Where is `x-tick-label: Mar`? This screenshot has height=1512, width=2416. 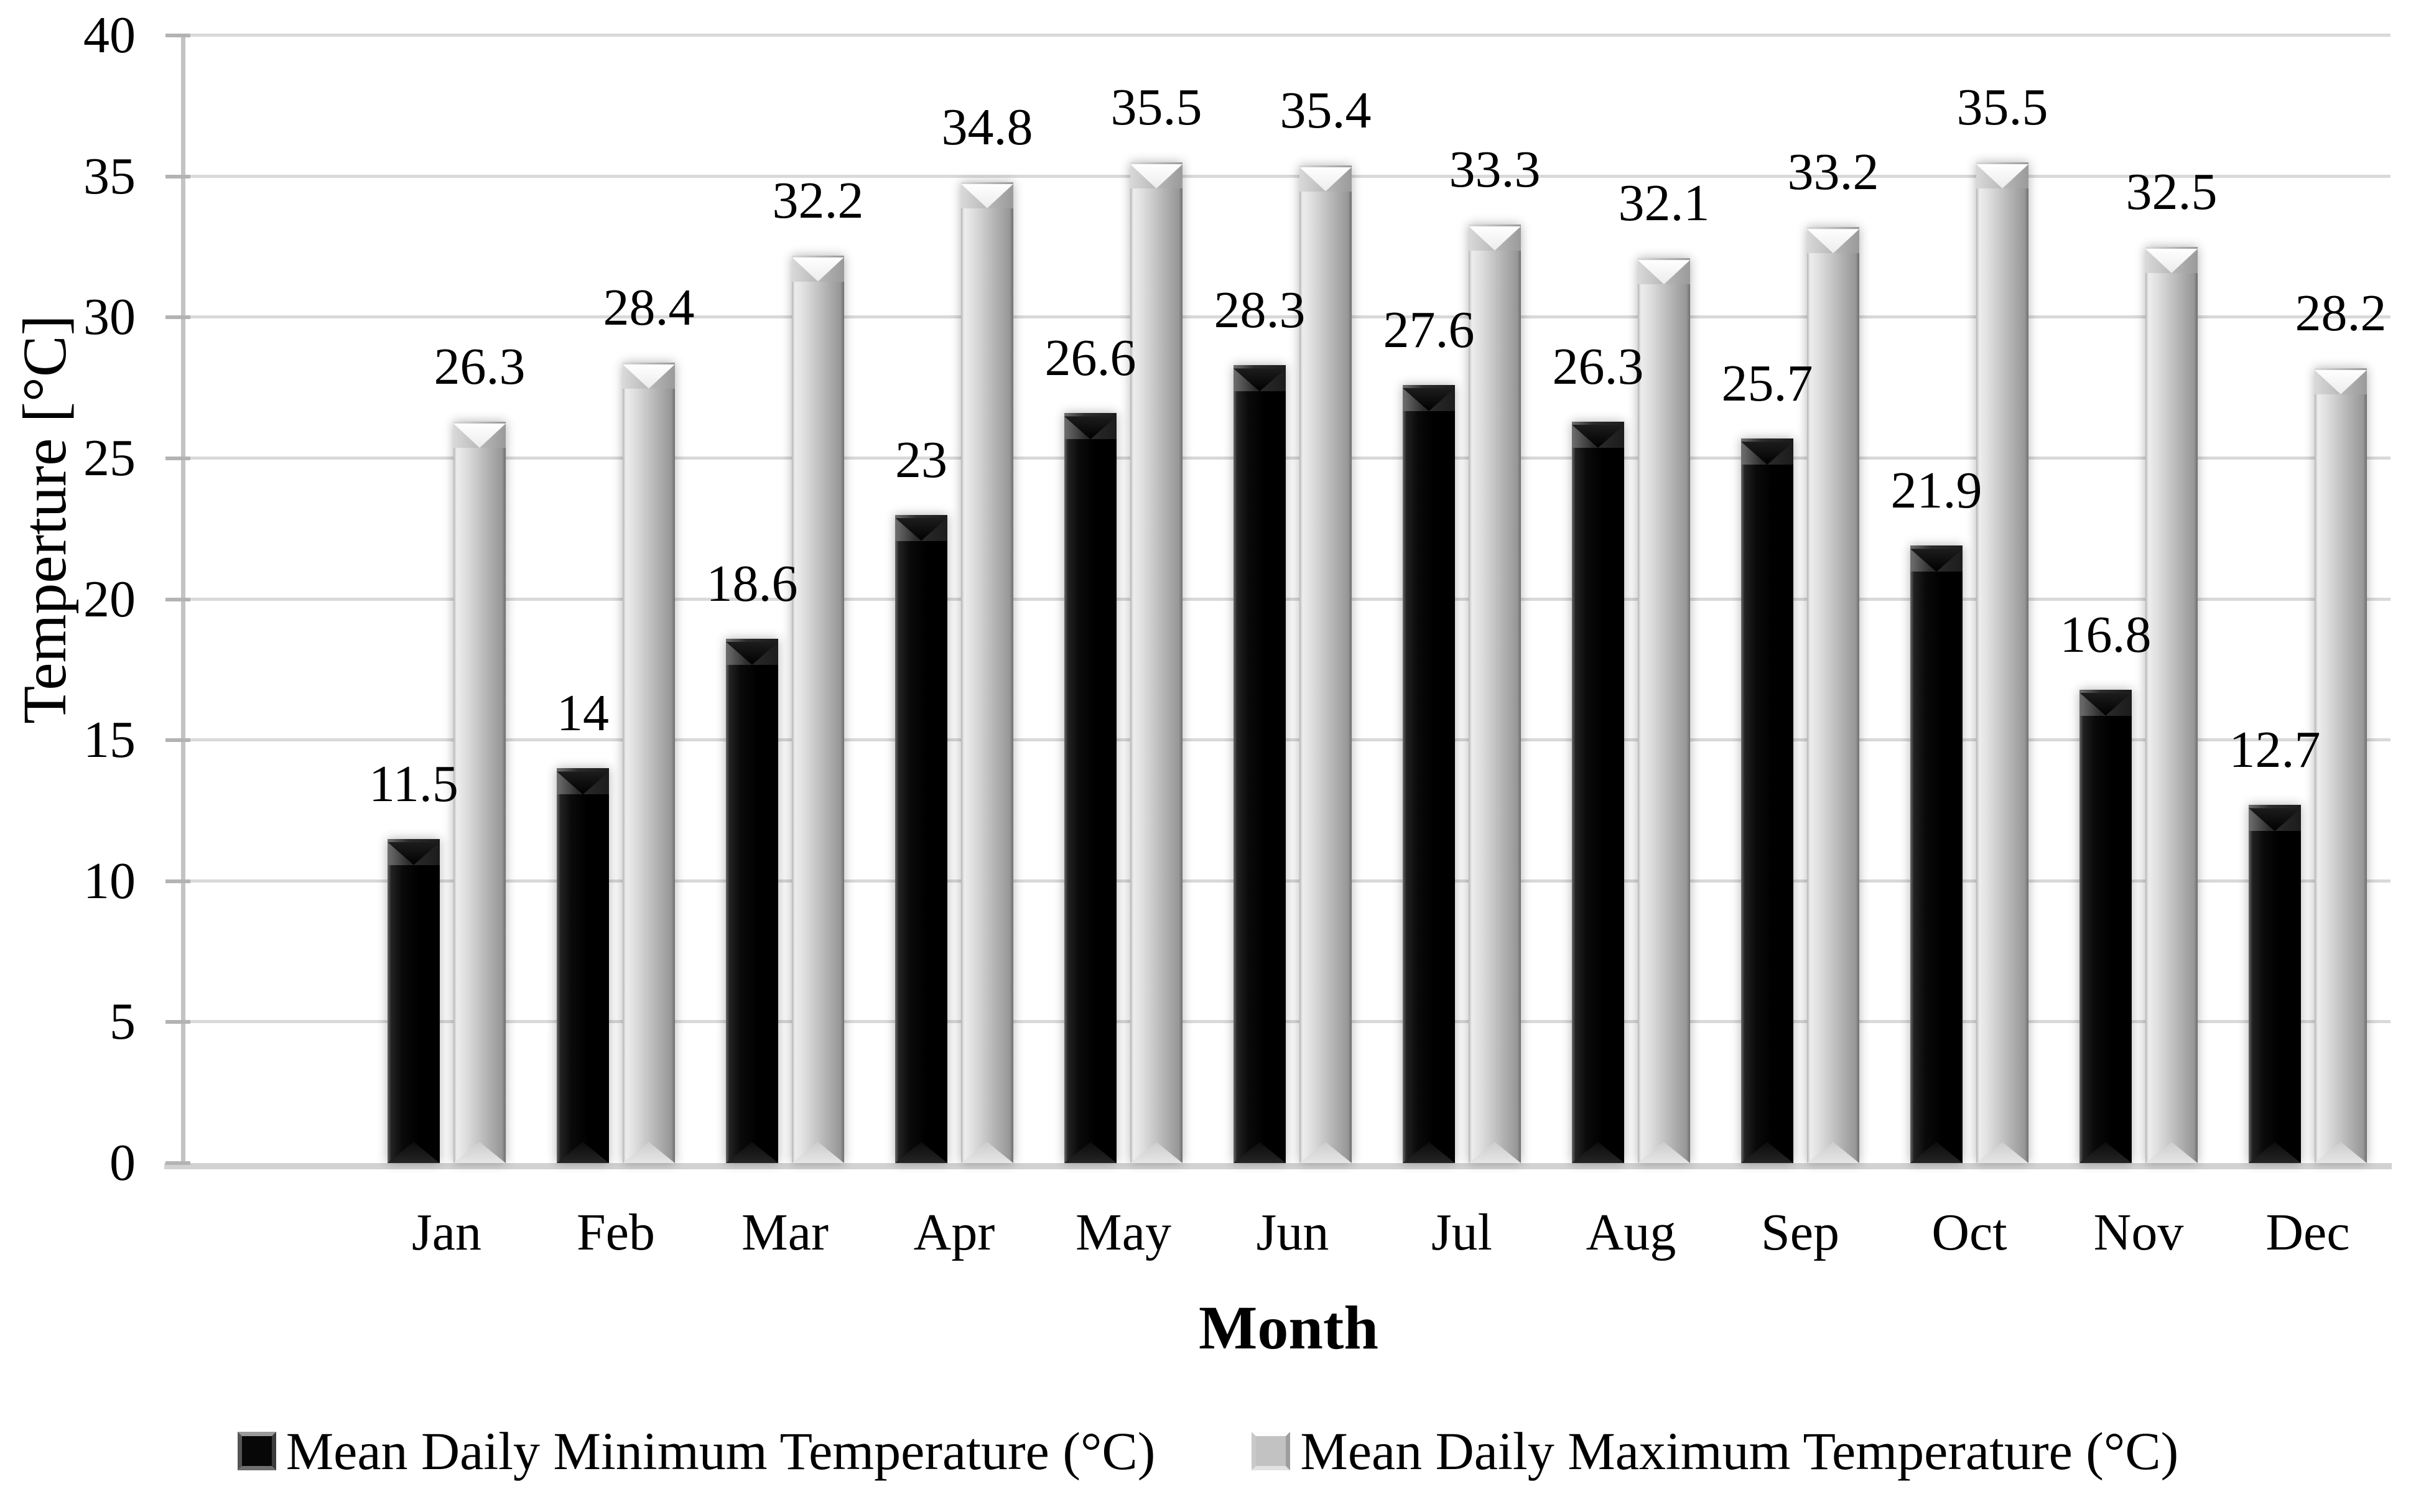
x-tick-label: Mar is located at coordinates (785, 1232).